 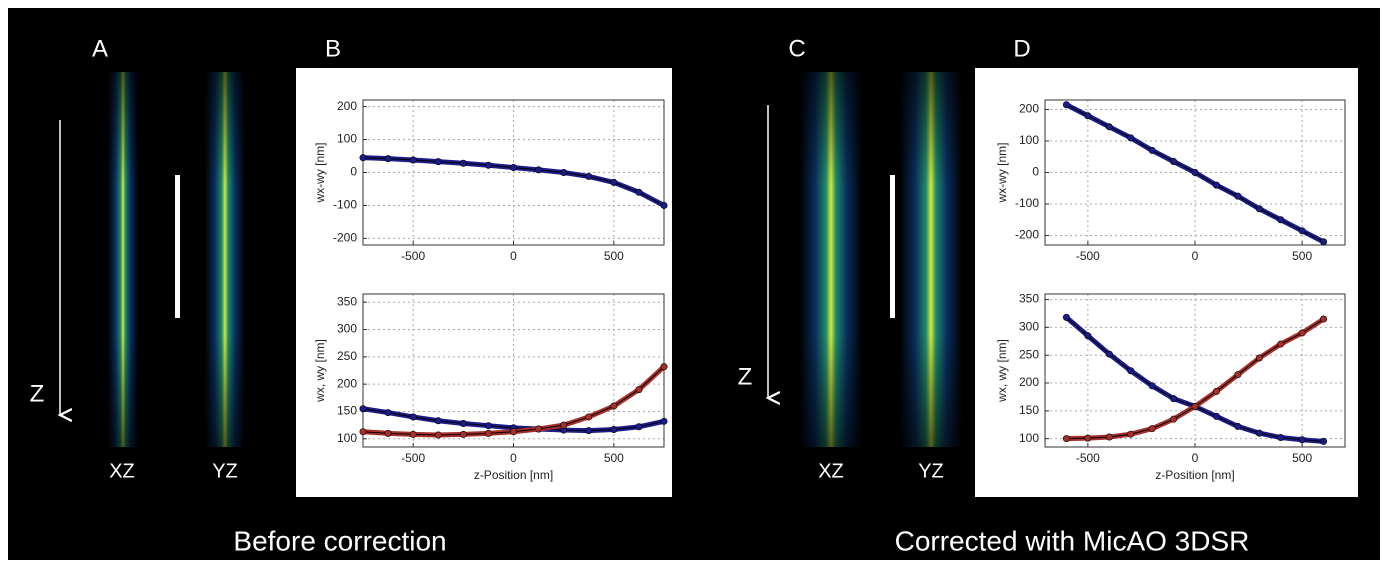 What do you see at coordinates (1072, 540) in the screenshot?
I see `caption: Corrected with MicAO 3DSR` at bounding box center [1072, 540].